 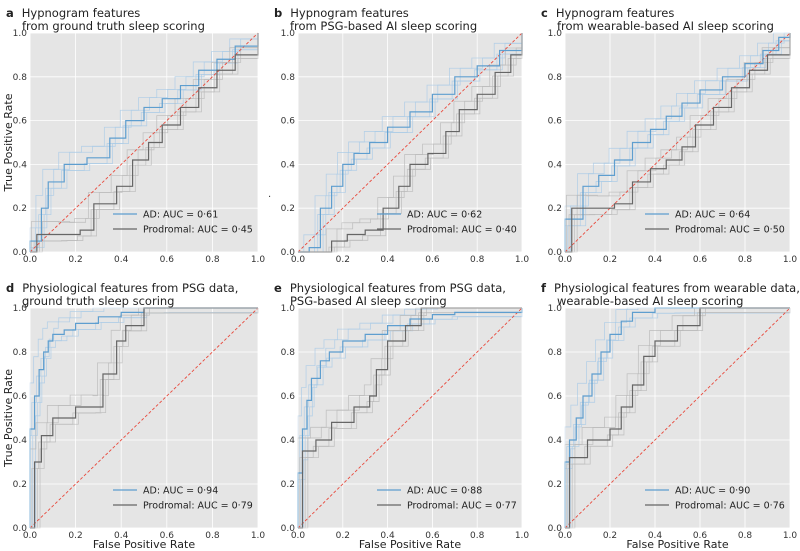 I want to click on y-axis-label: True Positive Rate, so click(x=8, y=418).